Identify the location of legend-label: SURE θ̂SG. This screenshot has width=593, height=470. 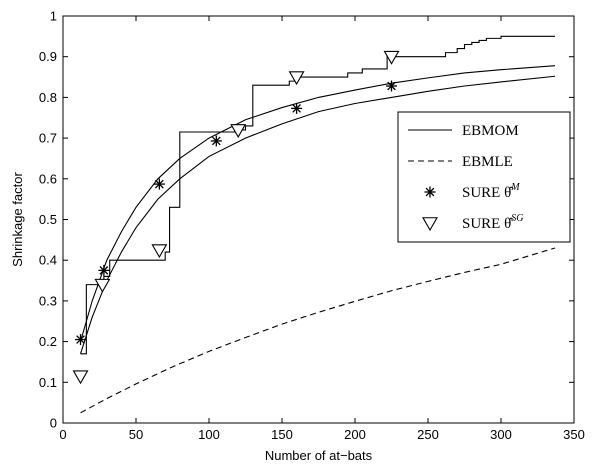
(493, 222).